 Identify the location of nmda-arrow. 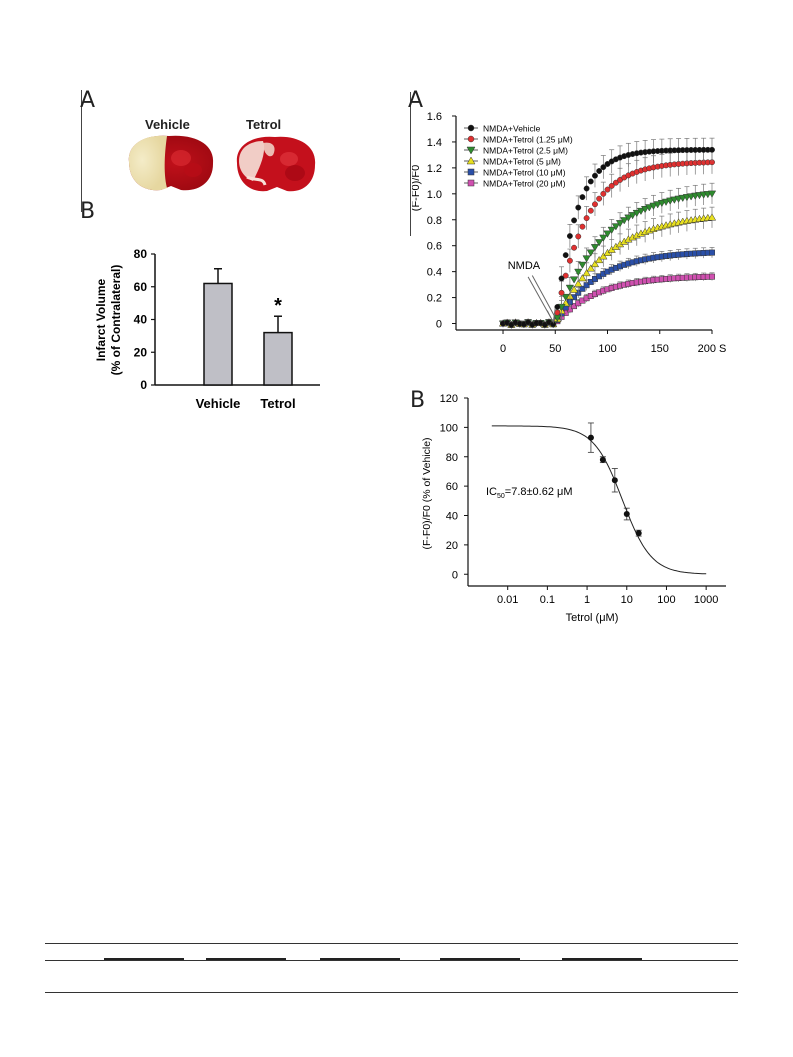
(541, 299).